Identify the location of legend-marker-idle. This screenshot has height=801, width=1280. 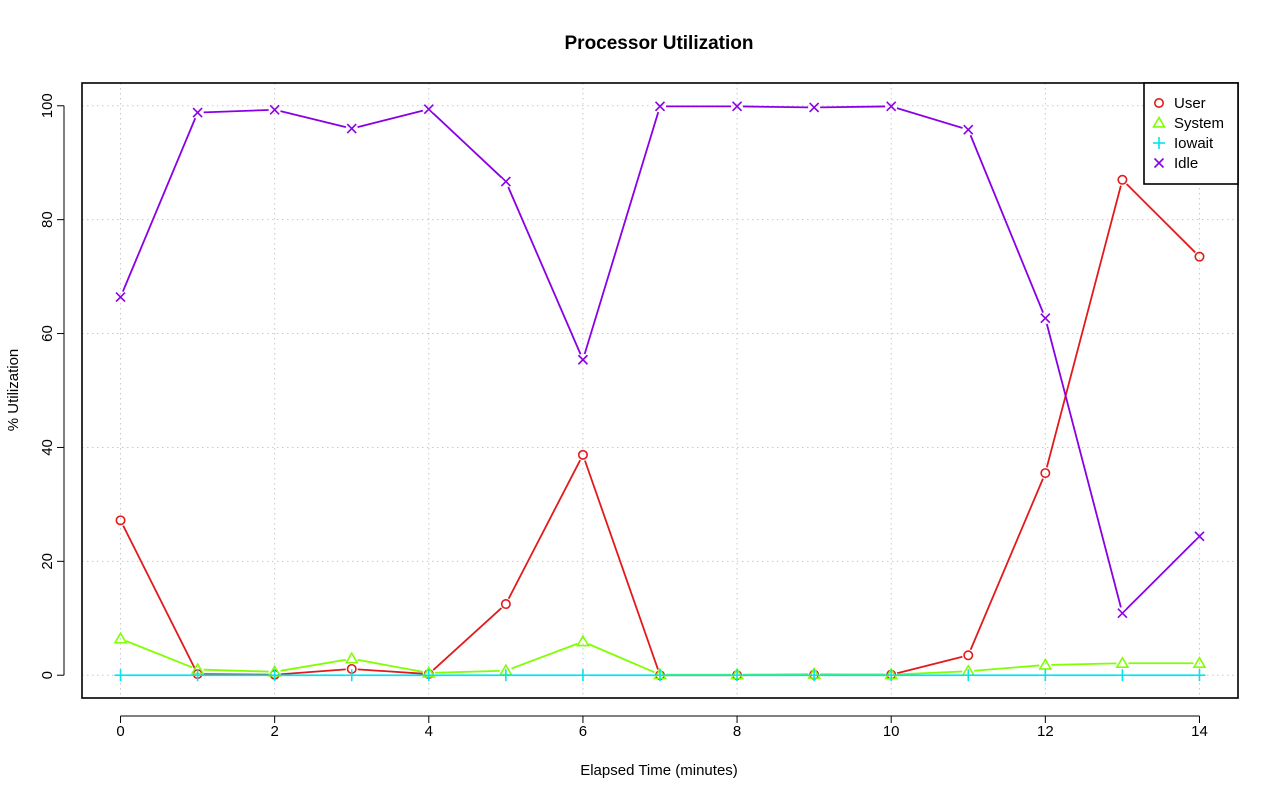
(1159, 163).